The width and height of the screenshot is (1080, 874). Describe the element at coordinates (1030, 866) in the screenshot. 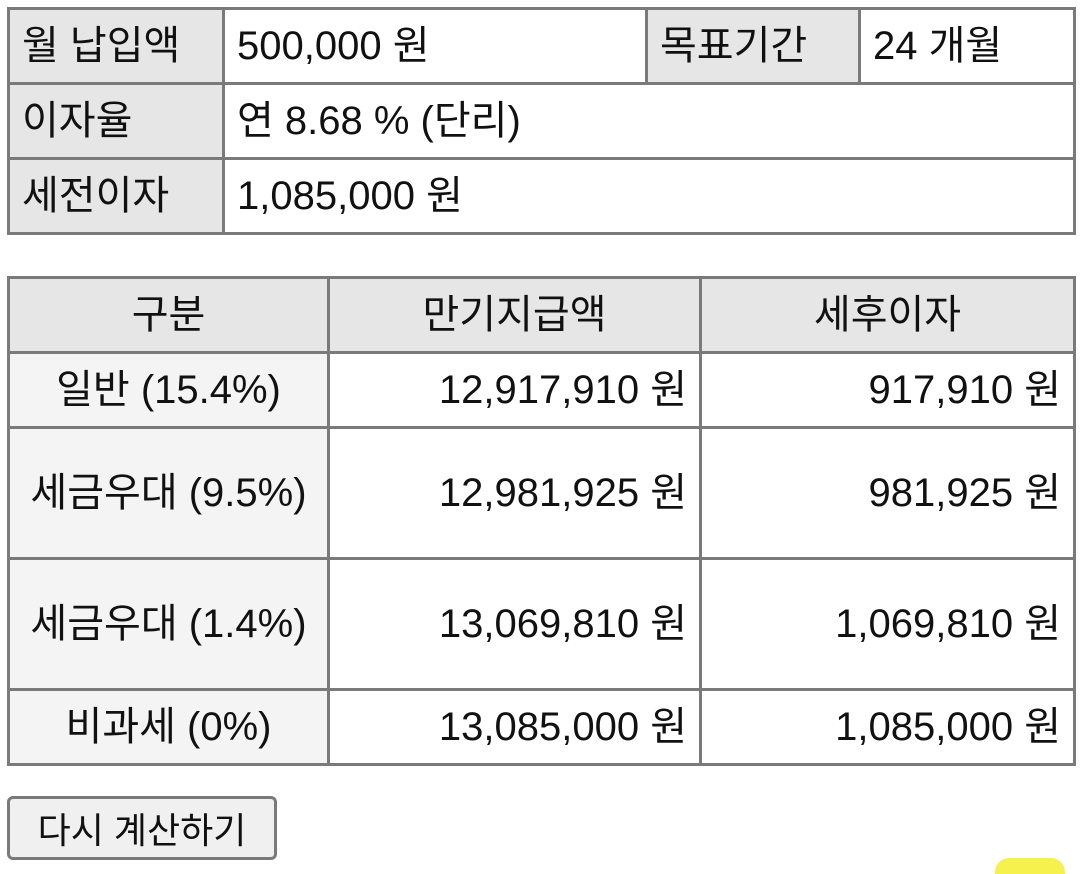

I see `floating-action-partial` at that location.